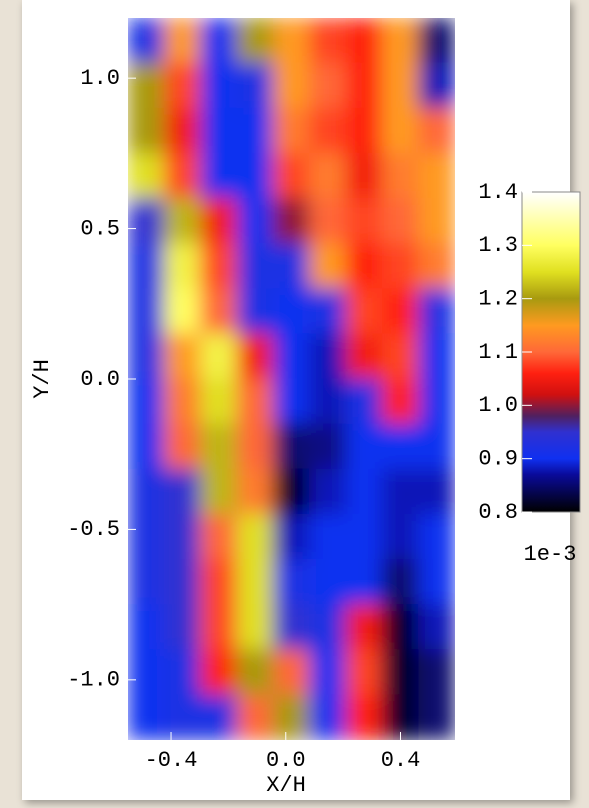 This screenshot has height=808, width=589. I want to click on x-tick-label: 0.0, so click(286, 760).